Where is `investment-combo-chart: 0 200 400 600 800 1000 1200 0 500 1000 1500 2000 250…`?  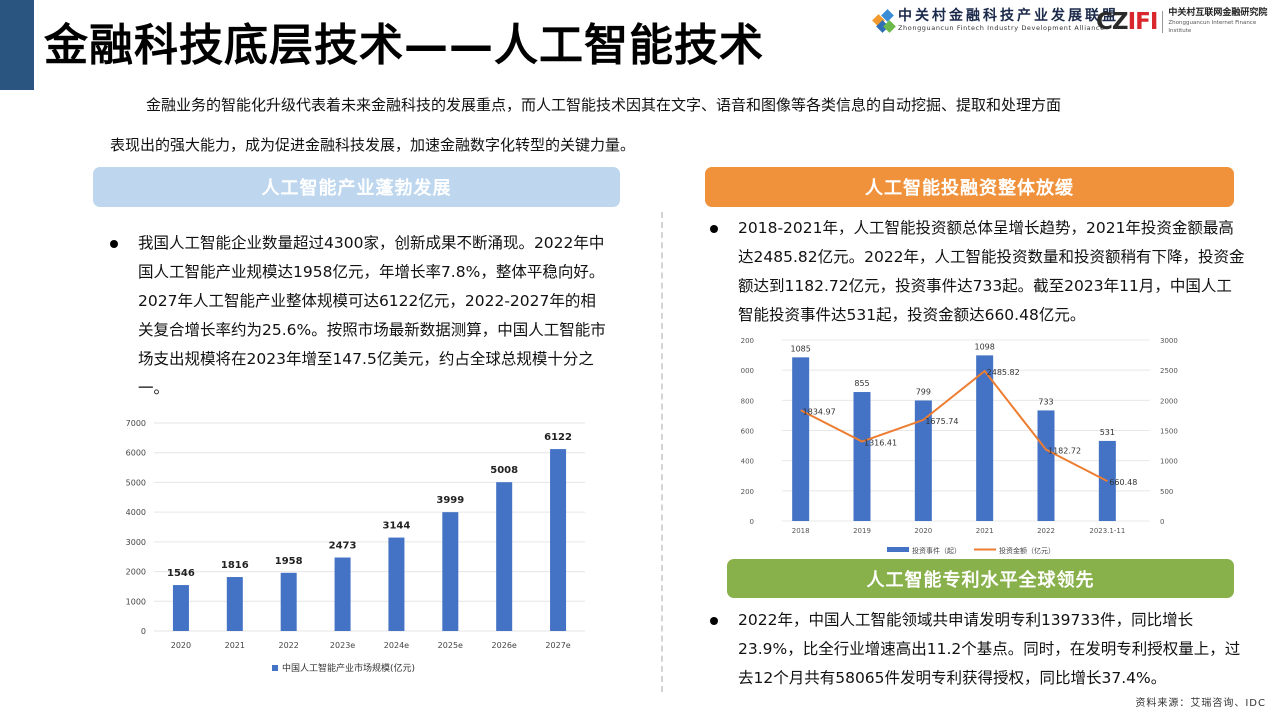 investment-combo-chart: 0 200 400 600 800 1000 1200 0 500 1000 1500 2000 250… is located at coordinates (968, 445).